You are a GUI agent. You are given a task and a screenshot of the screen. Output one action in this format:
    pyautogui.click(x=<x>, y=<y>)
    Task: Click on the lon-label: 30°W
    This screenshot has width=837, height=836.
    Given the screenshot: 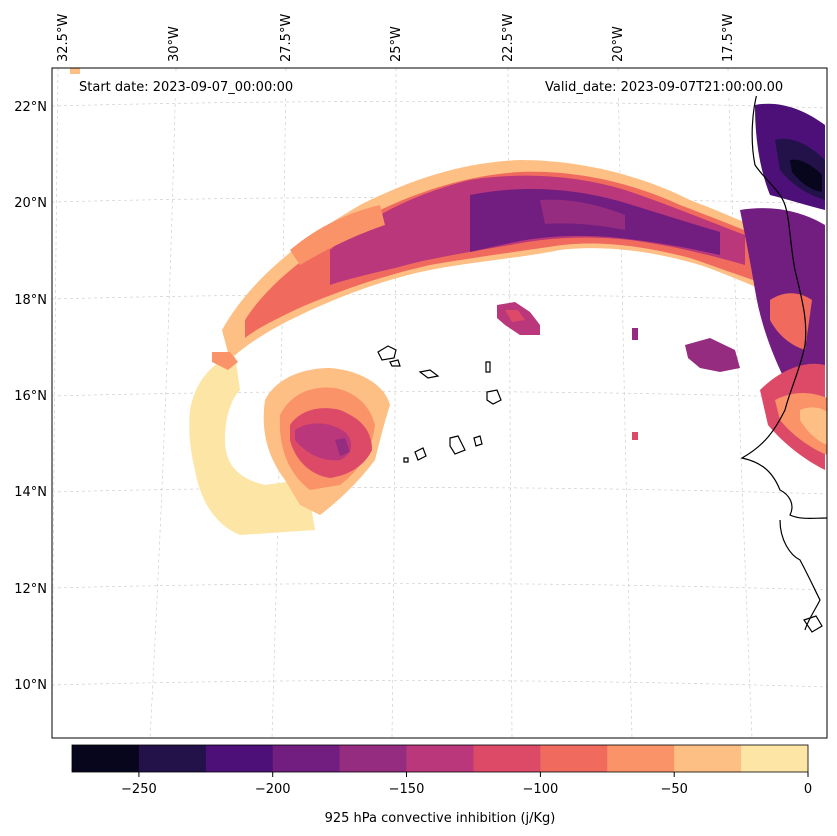 What is the action you would take?
    pyautogui.click(x=174, y=44)
    